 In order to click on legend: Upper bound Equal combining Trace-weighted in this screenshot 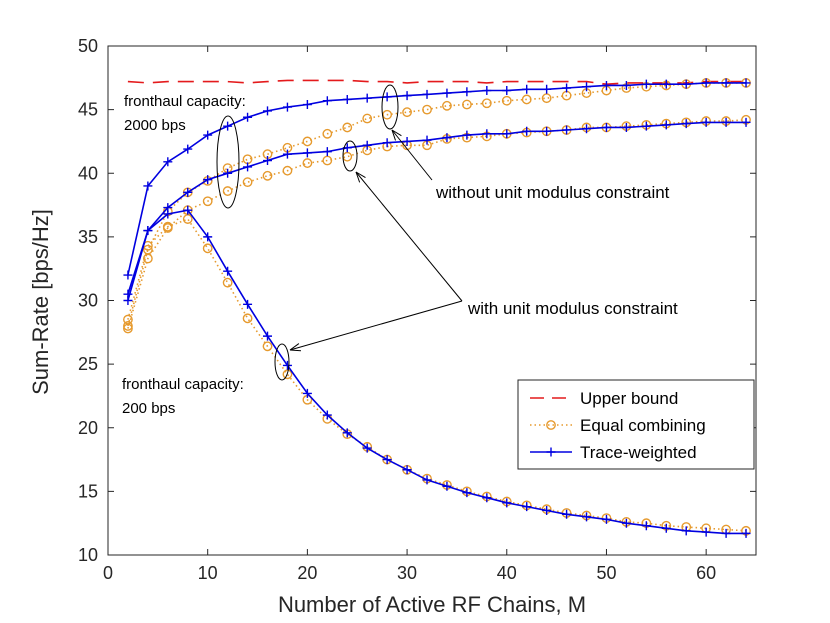, I will do `click(636, 424)`.